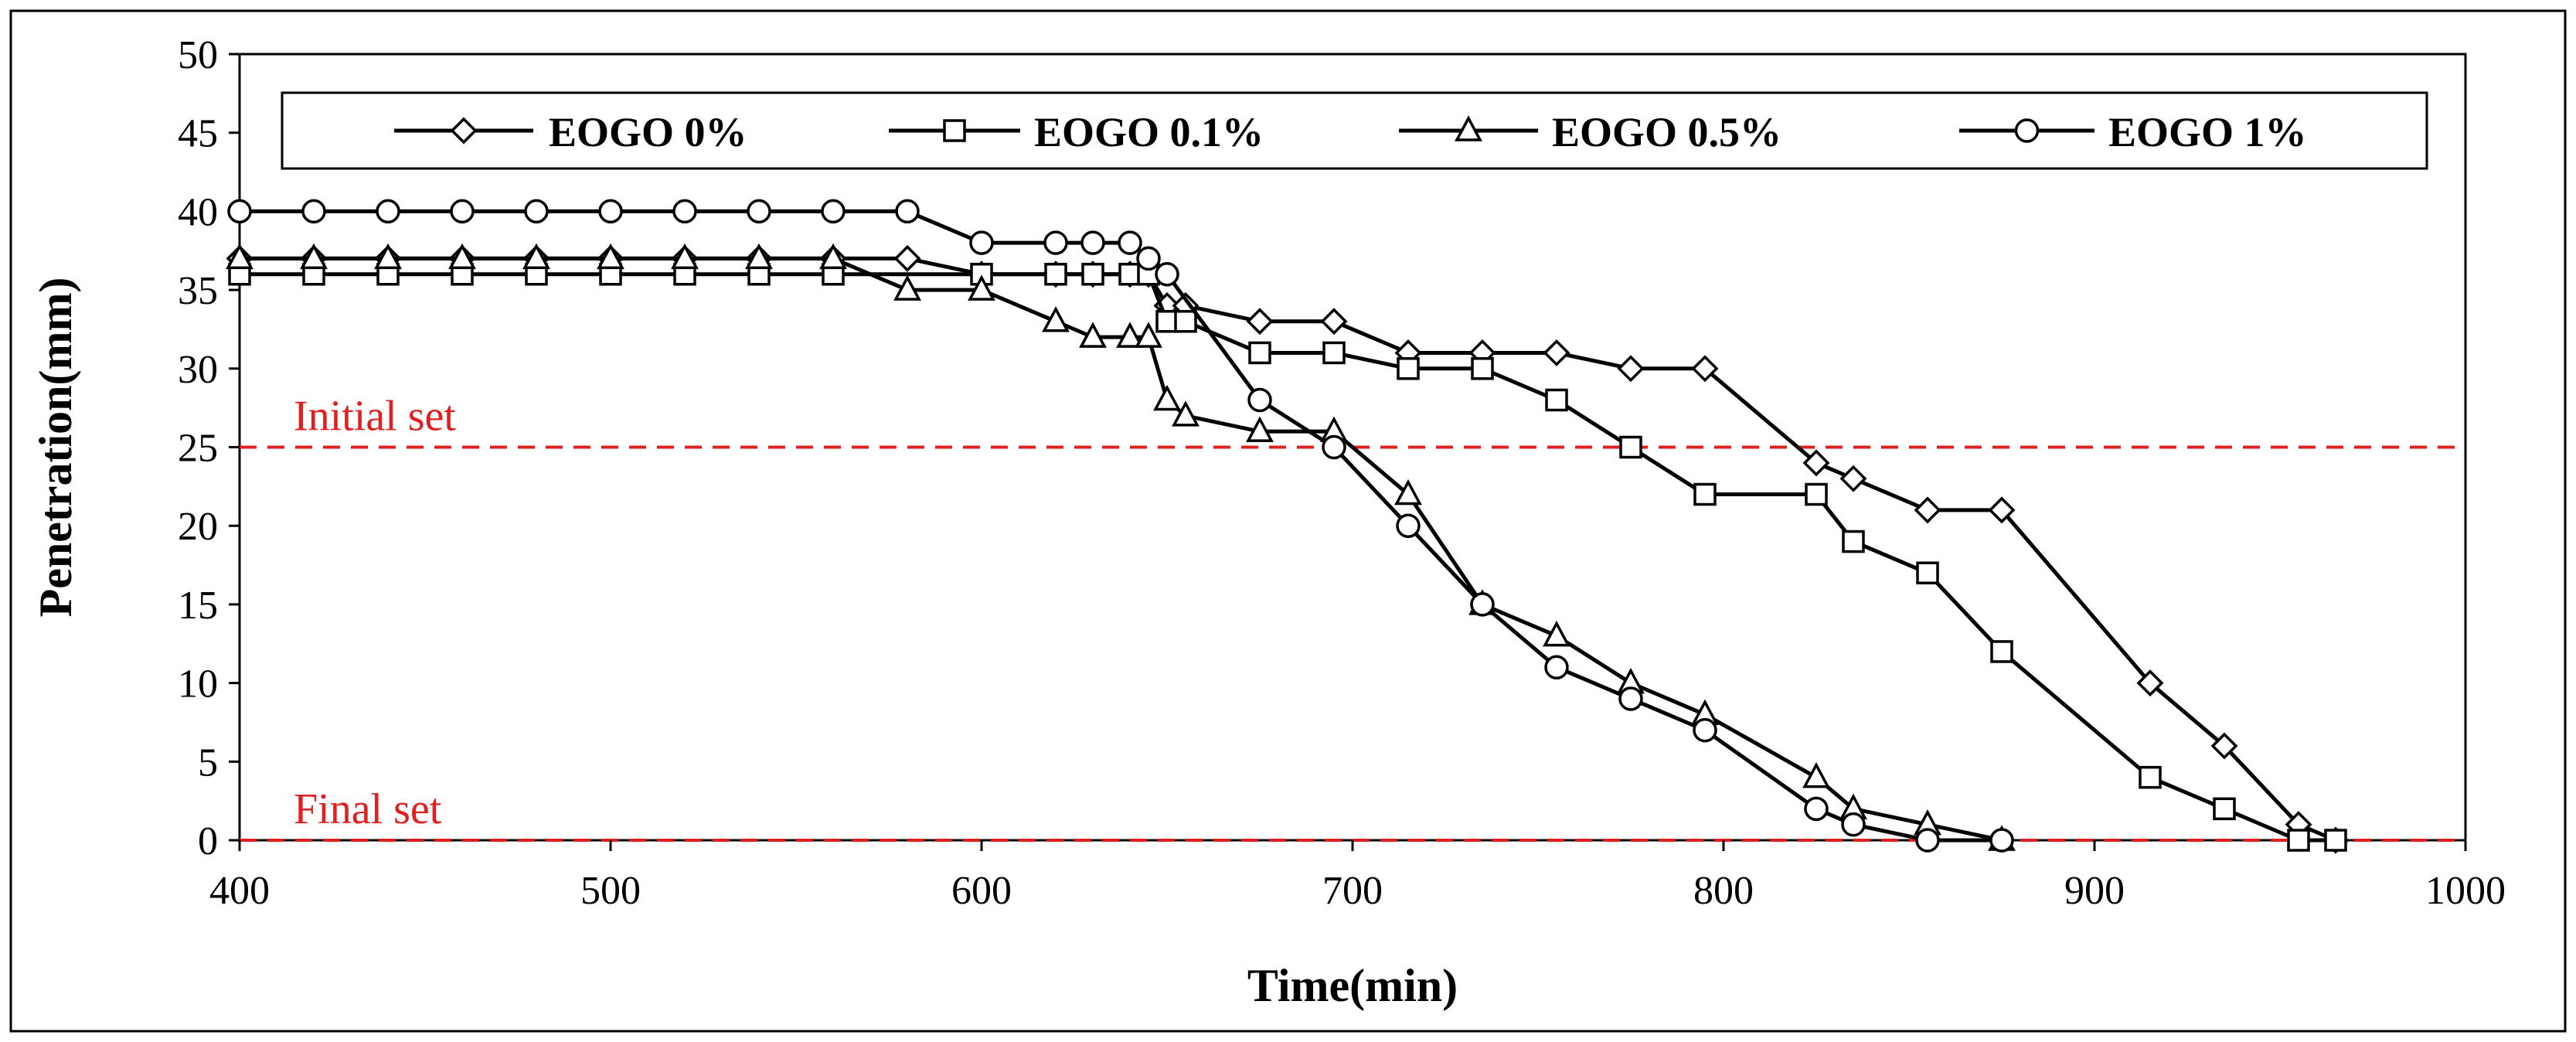 Image resolution: width=2576 pixels, height=1042 pixels. What do you see at coordinates (55, 448) in the screenshot?
I see `y-axis-label: Penetration(mm)` at bounding box center [55, 448].